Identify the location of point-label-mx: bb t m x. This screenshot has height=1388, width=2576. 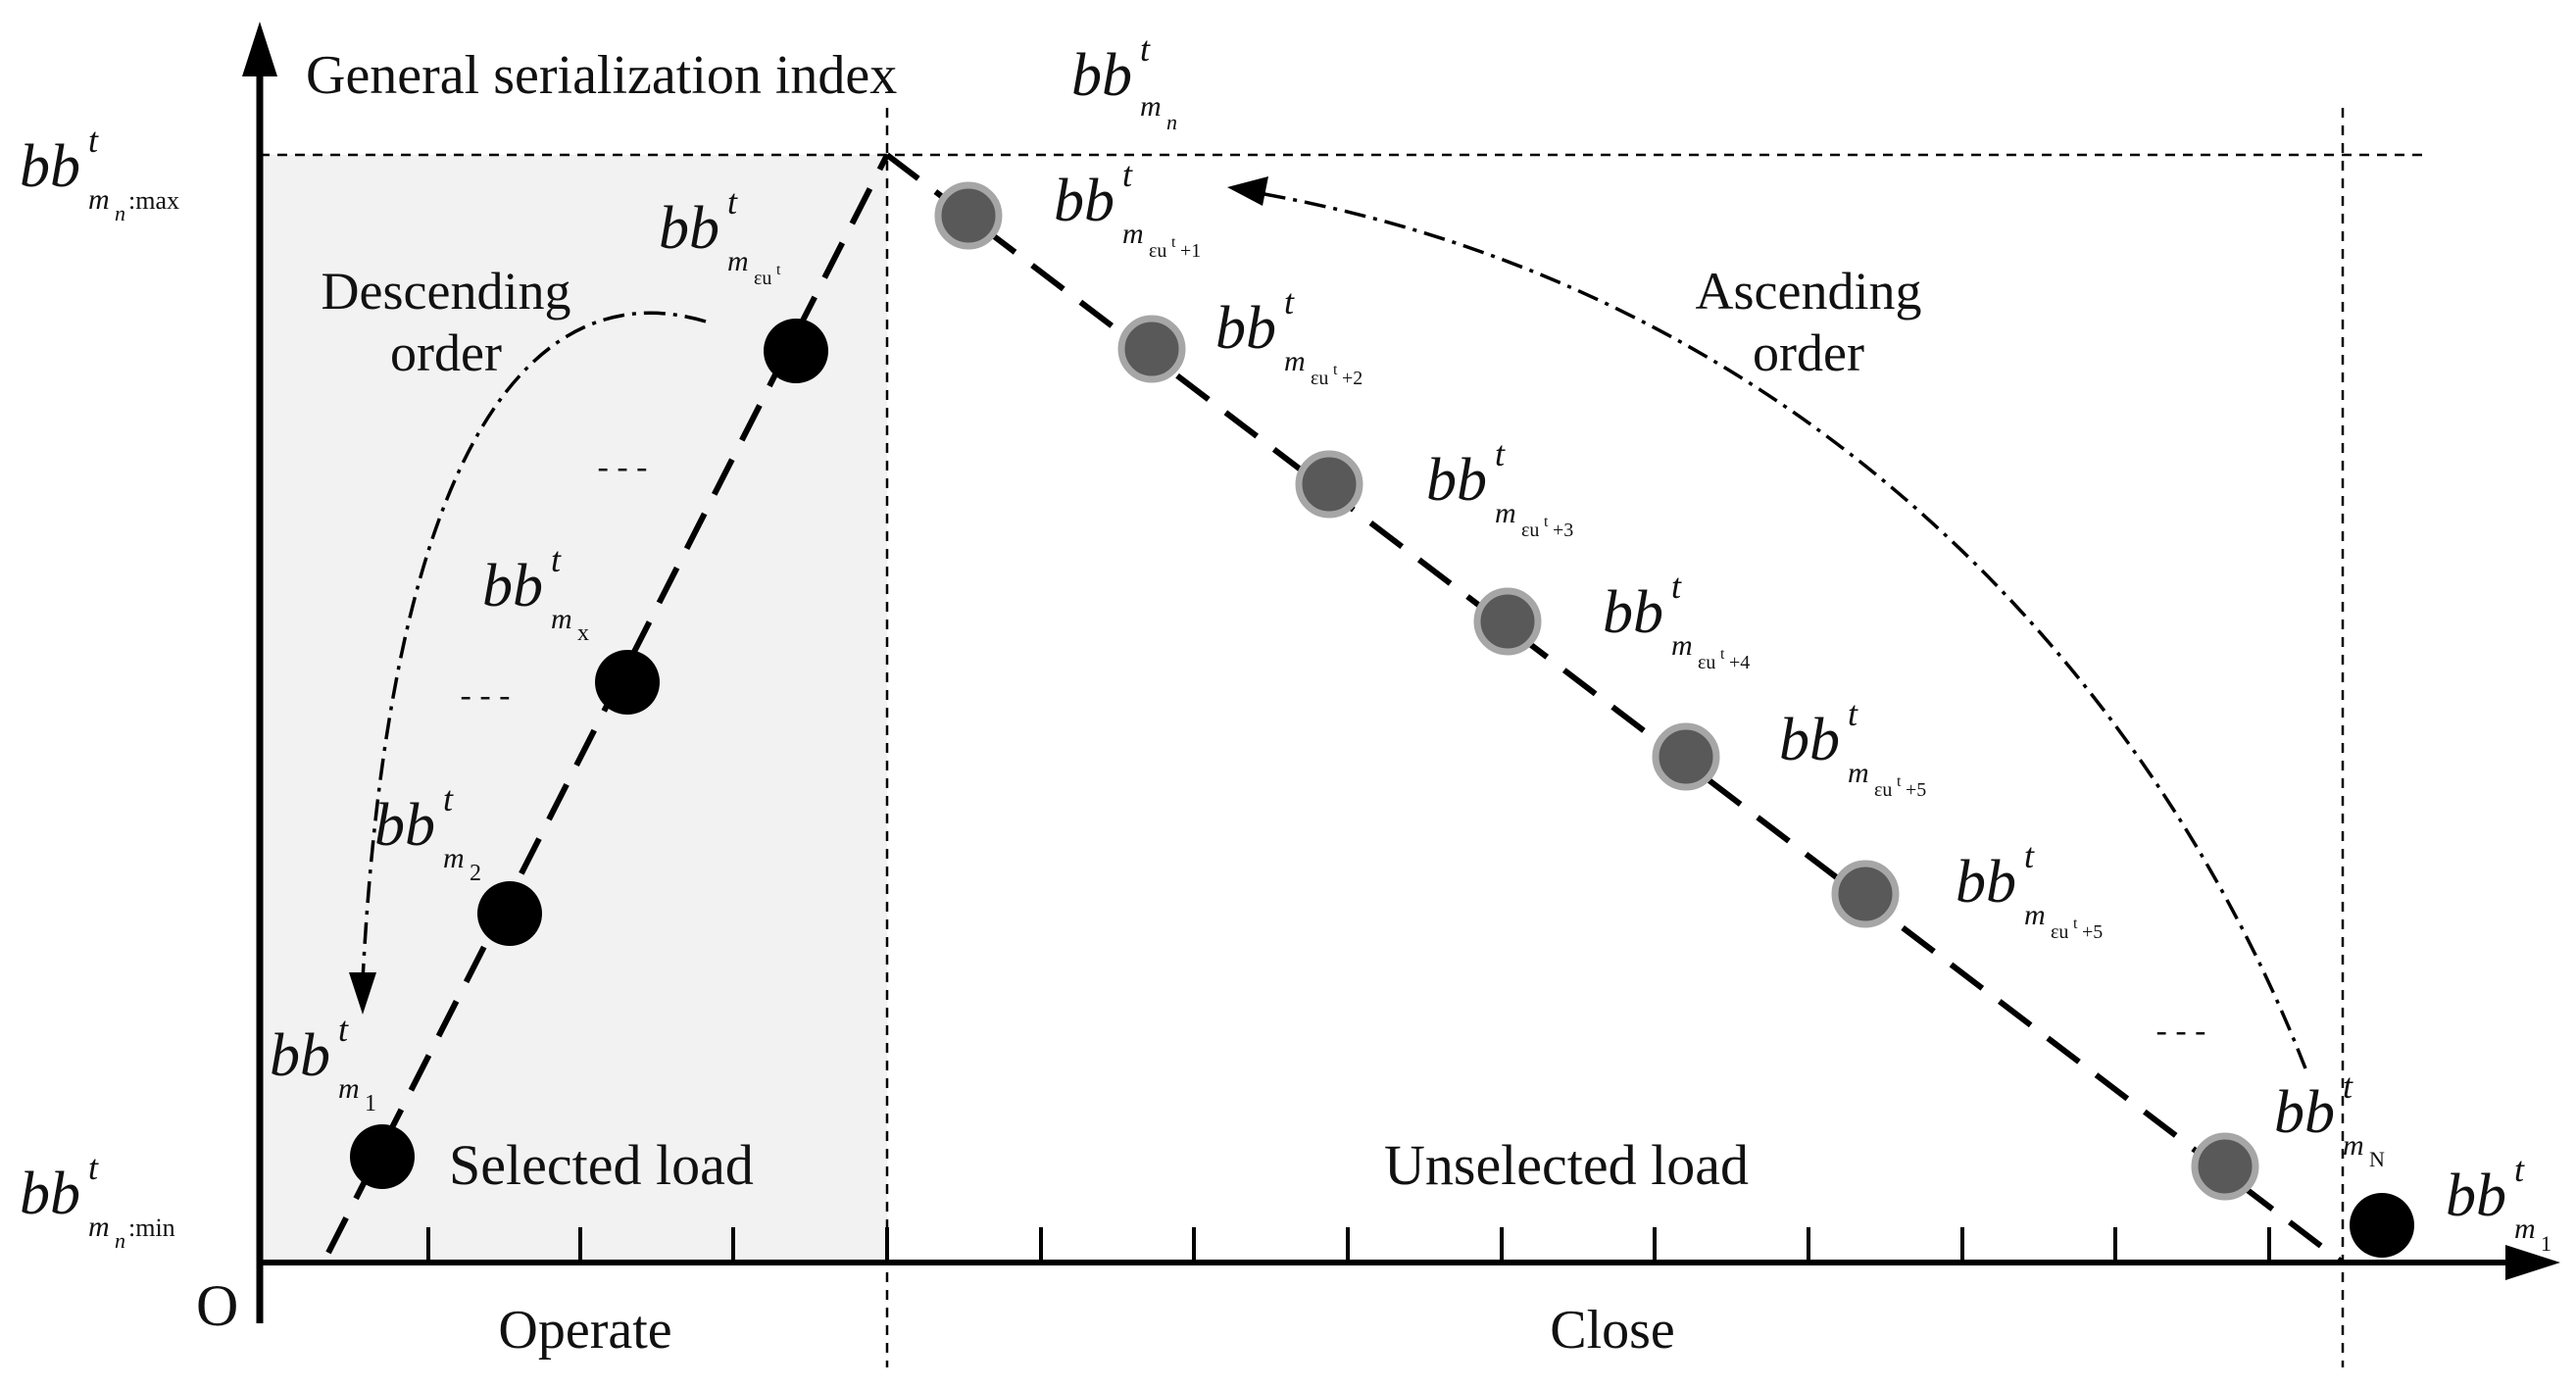
(535, 593).